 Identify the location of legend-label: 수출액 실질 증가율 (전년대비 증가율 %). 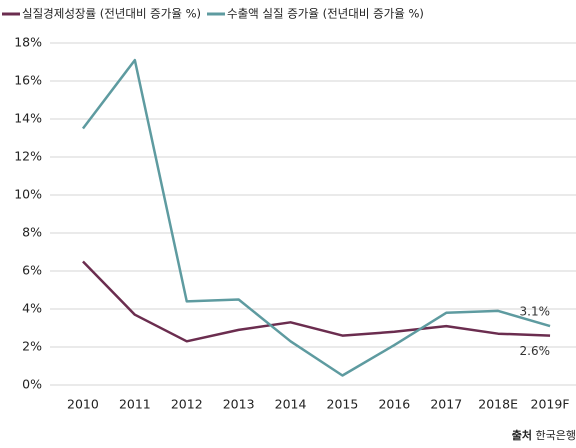
(325, 14).